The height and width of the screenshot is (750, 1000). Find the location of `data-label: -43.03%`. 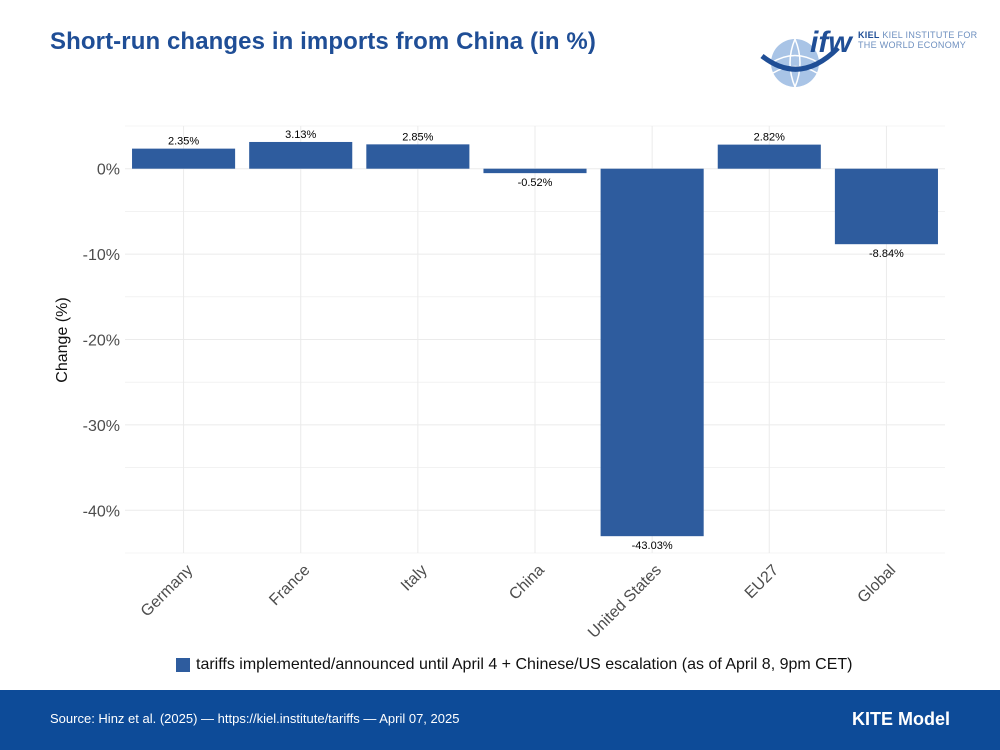

data-label: -43.03% is located at coordinates (652, 546).